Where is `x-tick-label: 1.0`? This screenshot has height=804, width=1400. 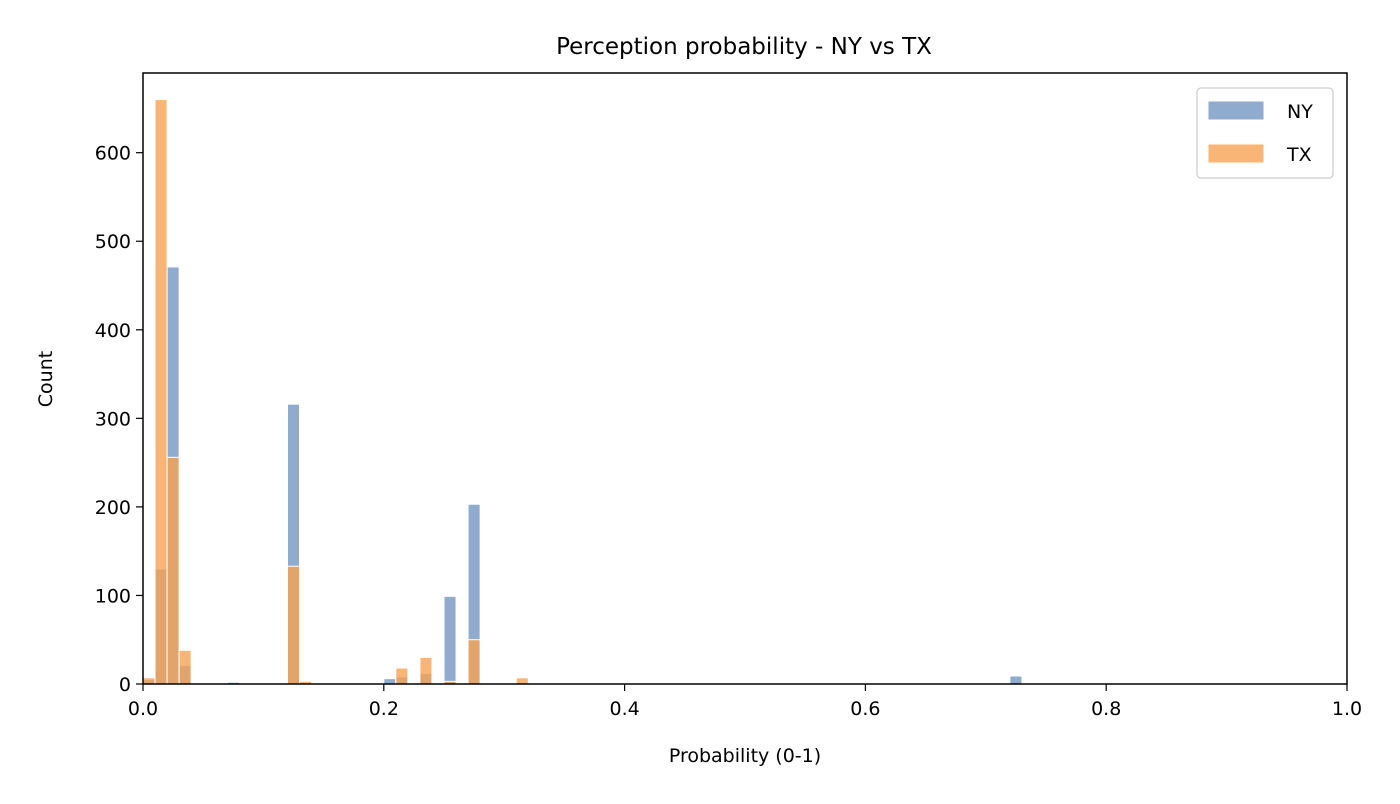 x-tick-label: 1.0 is located at coordinates (1347, 709).